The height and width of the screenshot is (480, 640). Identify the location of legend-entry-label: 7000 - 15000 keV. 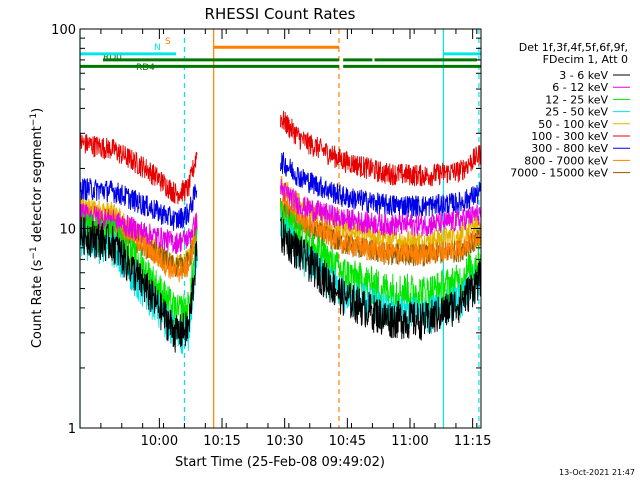
(559, 173).